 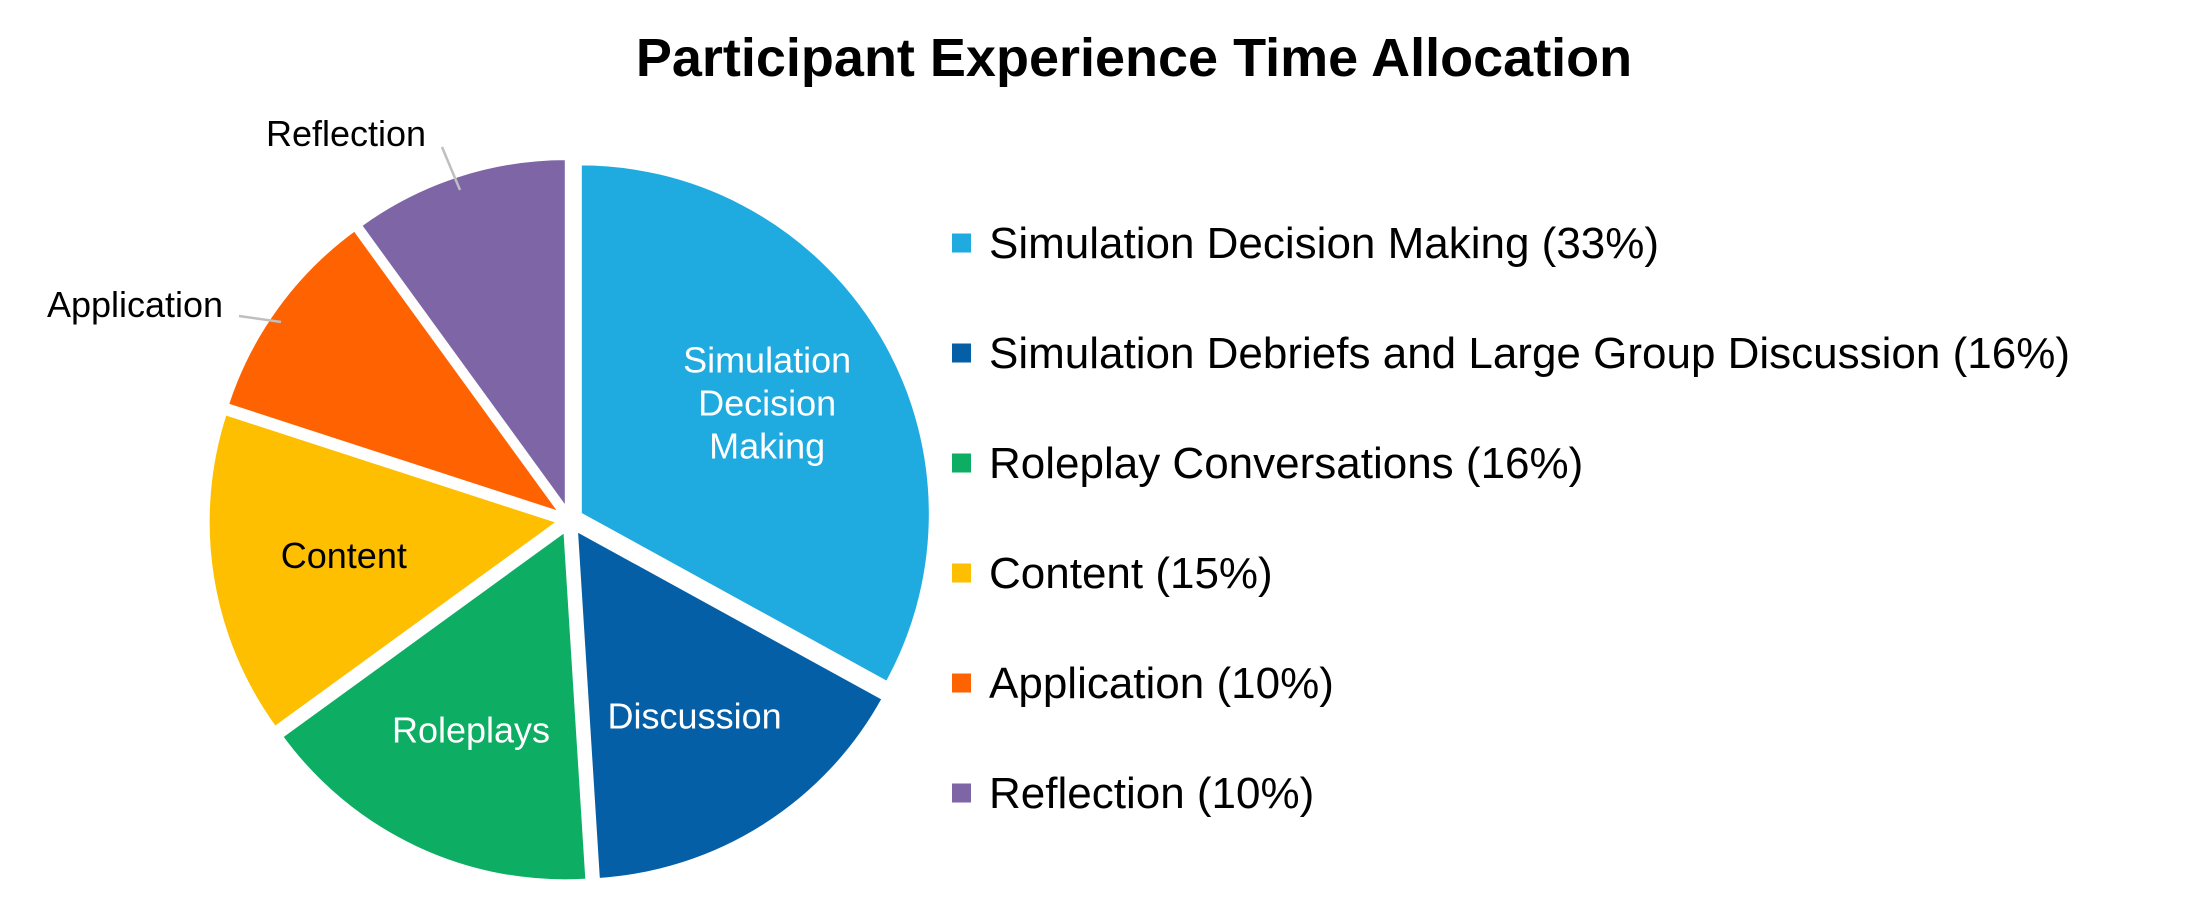 What do you see at coordinates (767, 402) in the screenshot?
I see `slice-label-simulation-decision-making: Simulation Decision Making` at bounding box center [767, 402].